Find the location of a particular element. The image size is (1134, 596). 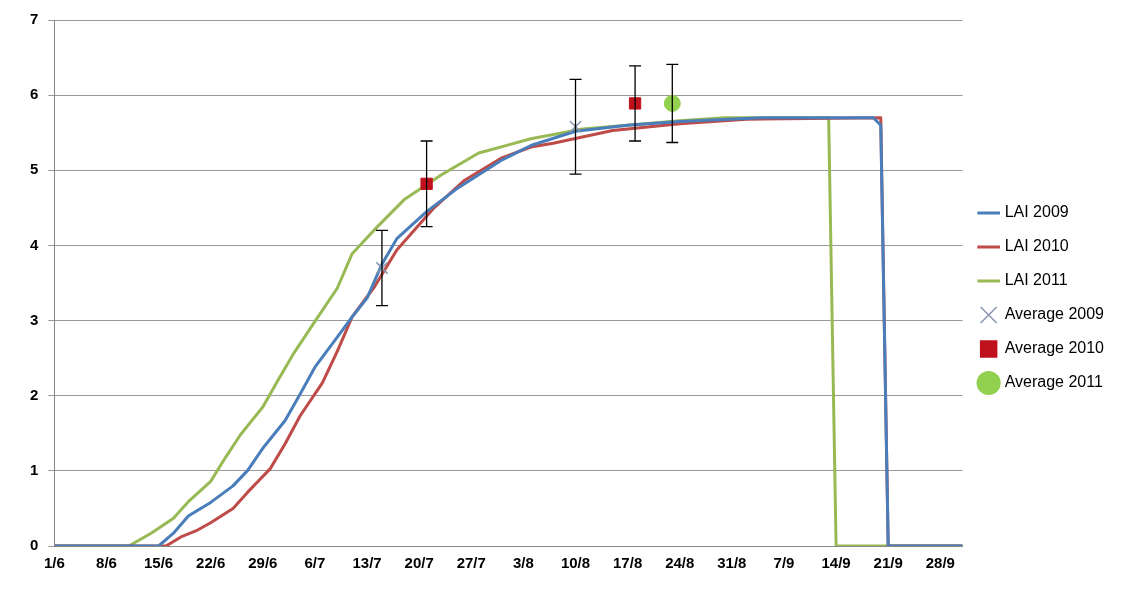

legend-label: LAI 2011 is located at coordinates (1036, 280).